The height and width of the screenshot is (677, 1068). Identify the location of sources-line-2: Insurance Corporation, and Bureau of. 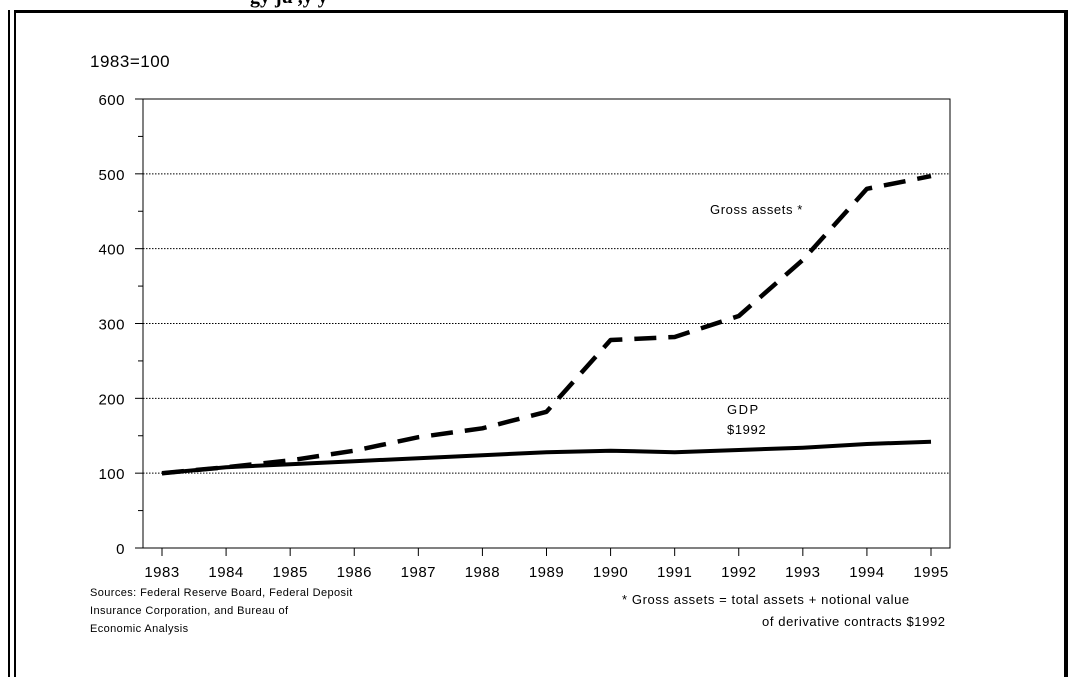
(189, 611).